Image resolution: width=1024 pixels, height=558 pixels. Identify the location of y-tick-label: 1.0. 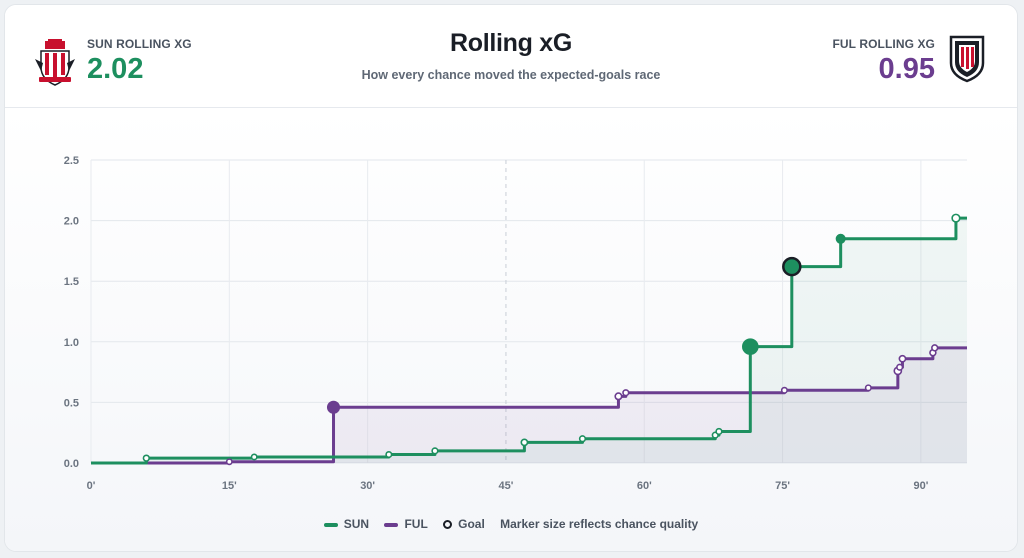
(71, 343).